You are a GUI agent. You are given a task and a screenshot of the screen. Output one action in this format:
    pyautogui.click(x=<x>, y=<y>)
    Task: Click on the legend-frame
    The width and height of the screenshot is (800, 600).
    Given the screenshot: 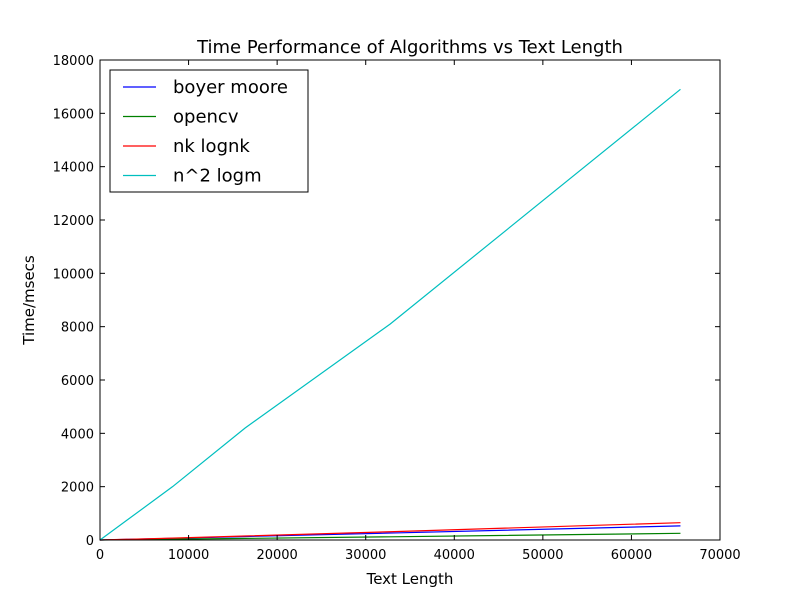 What is the action you would take?
    pyautogui.click(x=209, y=131)
    